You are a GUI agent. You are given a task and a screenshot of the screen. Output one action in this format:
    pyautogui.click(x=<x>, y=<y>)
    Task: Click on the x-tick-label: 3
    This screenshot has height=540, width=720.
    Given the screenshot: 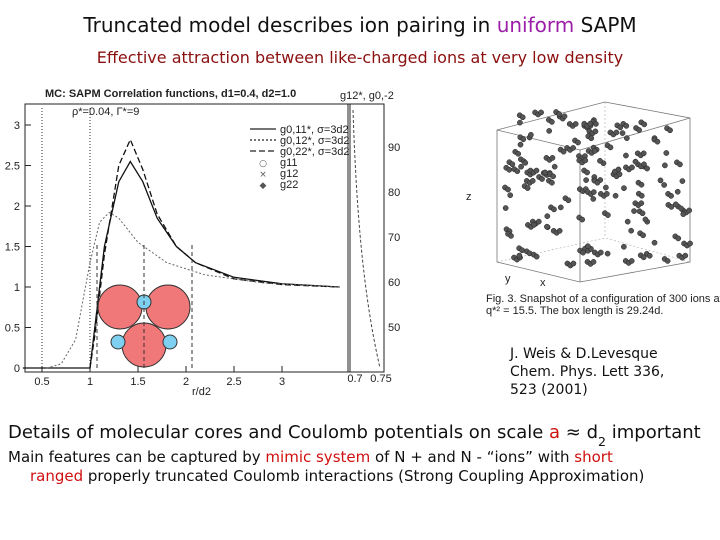 What is the action you would take?
    pyautogui.click(x=282, y=382)
    